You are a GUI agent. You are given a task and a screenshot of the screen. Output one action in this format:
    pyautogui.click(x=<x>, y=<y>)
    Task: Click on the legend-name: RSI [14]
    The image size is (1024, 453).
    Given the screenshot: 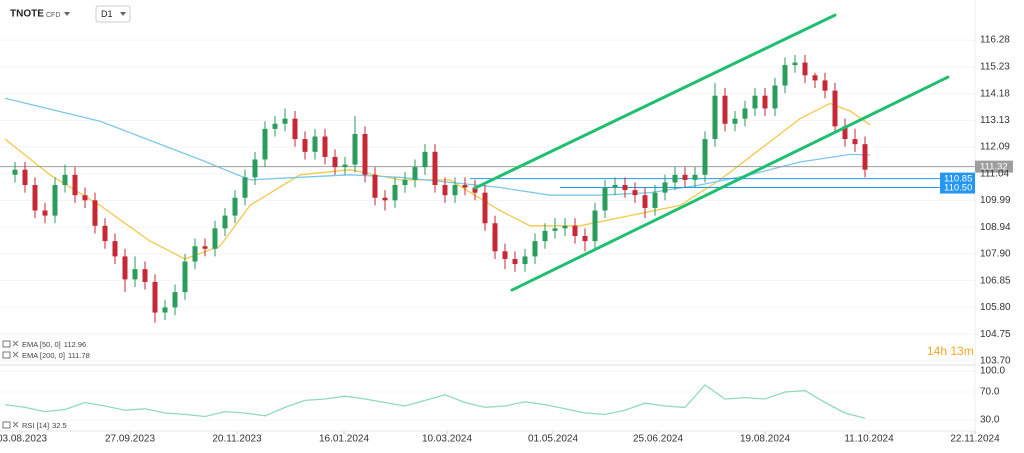 What is the action you would take?
    pyautogui.click(x=35, y=425)
    